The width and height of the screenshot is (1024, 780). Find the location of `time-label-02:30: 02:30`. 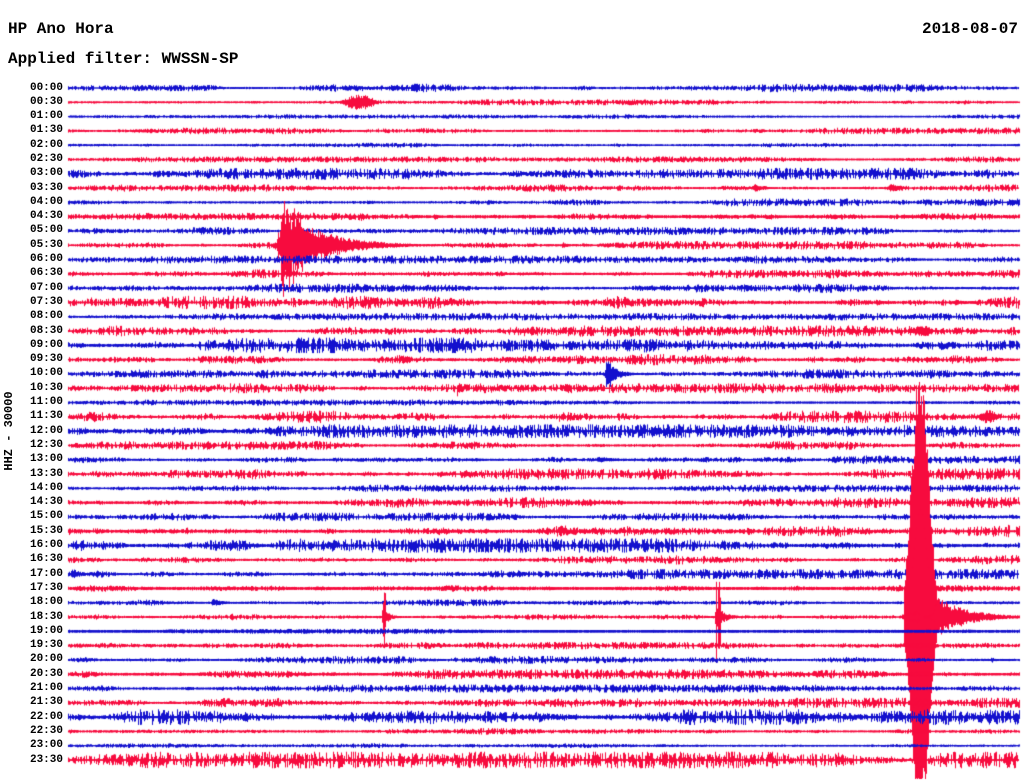

time-label-02:30: 02:30 is located at coordinates (46, 158).